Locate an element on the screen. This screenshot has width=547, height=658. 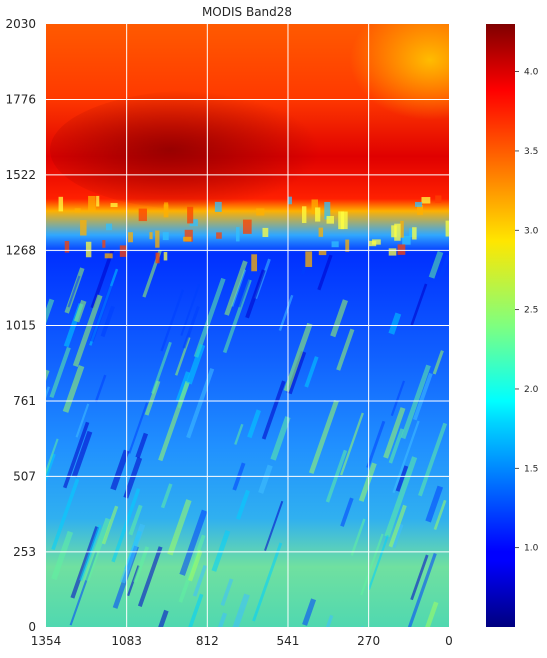
y-tick-label: 1522 is located at coordinates (20, 175).